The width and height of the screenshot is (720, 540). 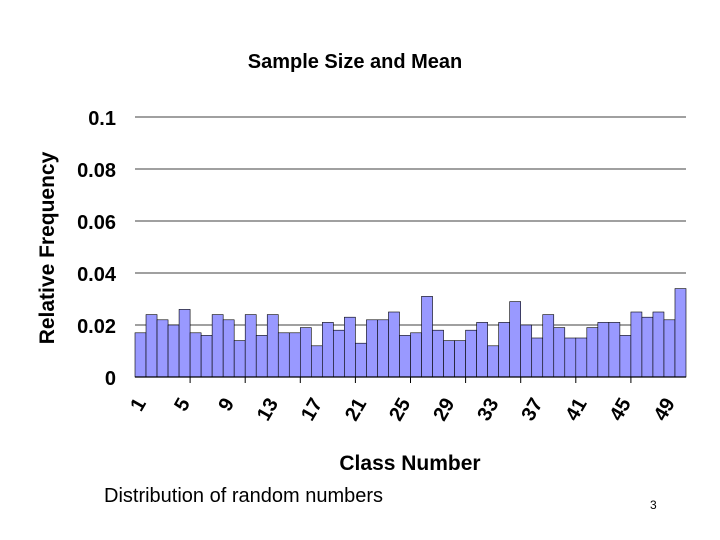 What do you see at coordinates (47, 247) in the screenshot?
I see `y-axis-label: Relative Frequency` at bounding box center [47, 247].